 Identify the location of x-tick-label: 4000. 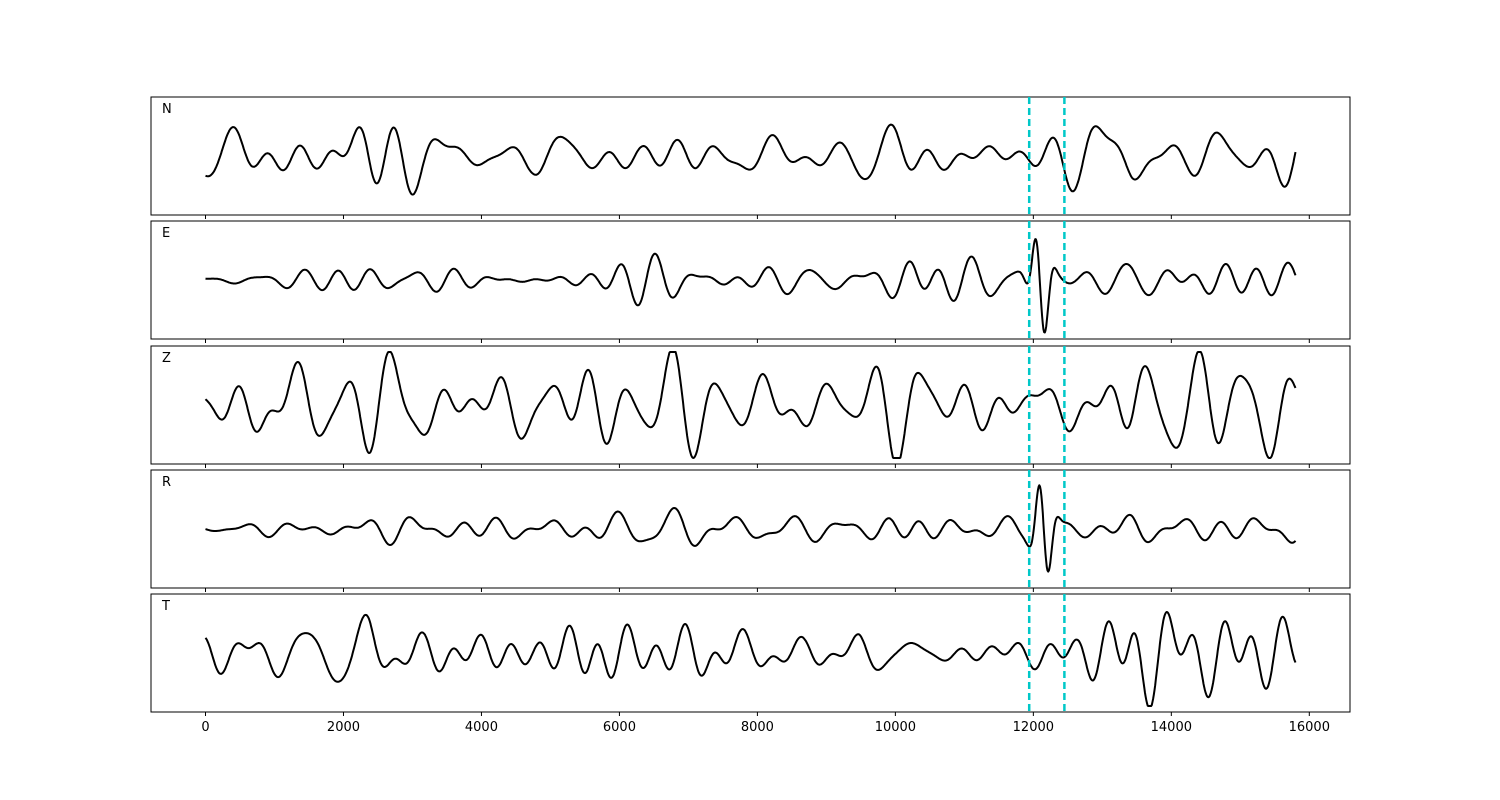
(481, 727).